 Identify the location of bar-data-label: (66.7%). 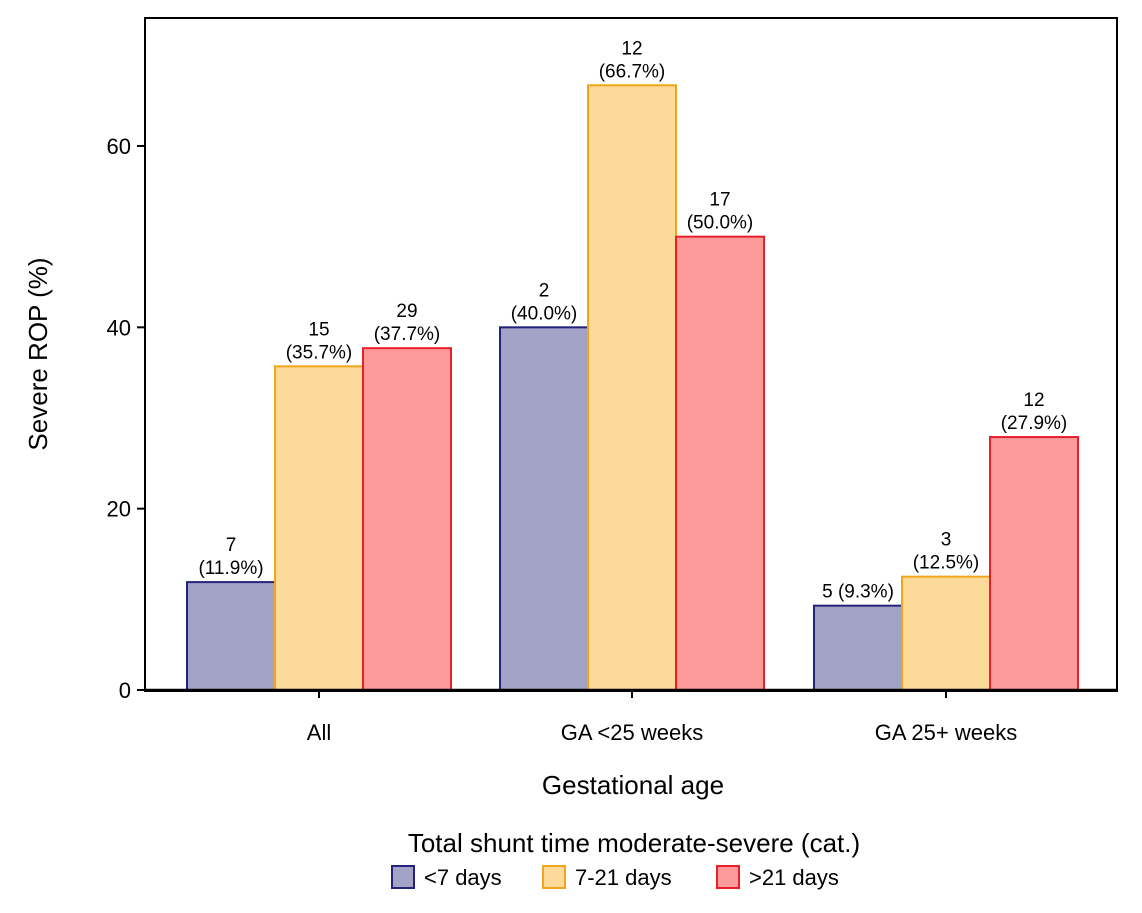
(632, 71).